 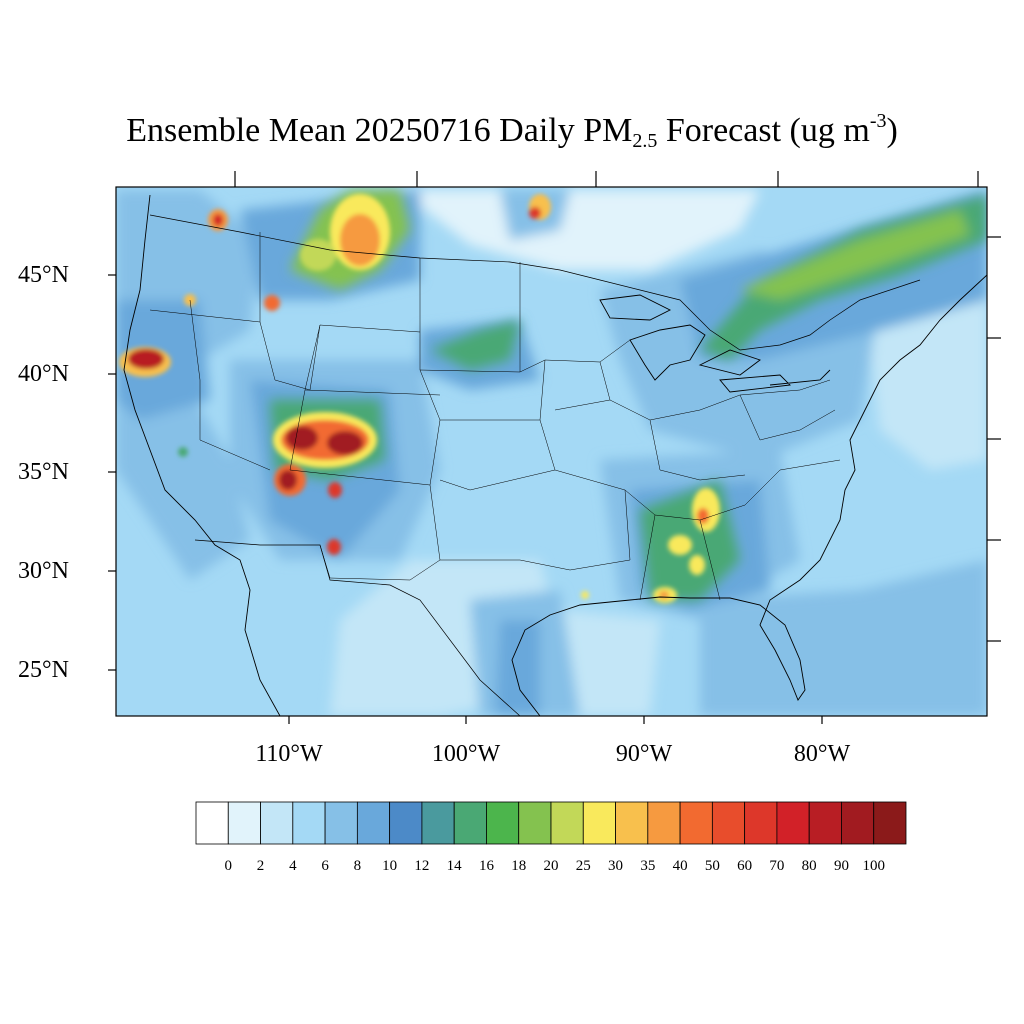 What do you see at coordinates (43, 374) in the screenshot?
I see `lat-label-40n: 40°N` at bounding box center [43, 374].